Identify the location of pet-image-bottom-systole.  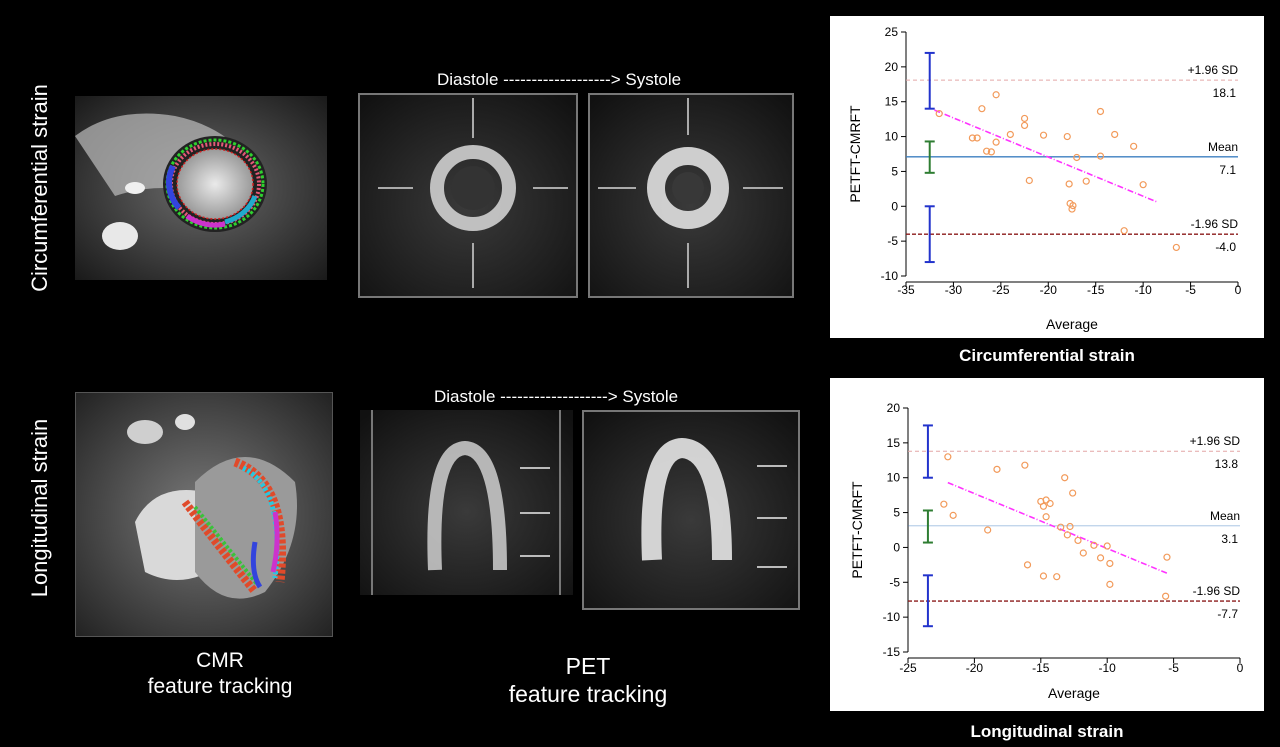
(691, 510).